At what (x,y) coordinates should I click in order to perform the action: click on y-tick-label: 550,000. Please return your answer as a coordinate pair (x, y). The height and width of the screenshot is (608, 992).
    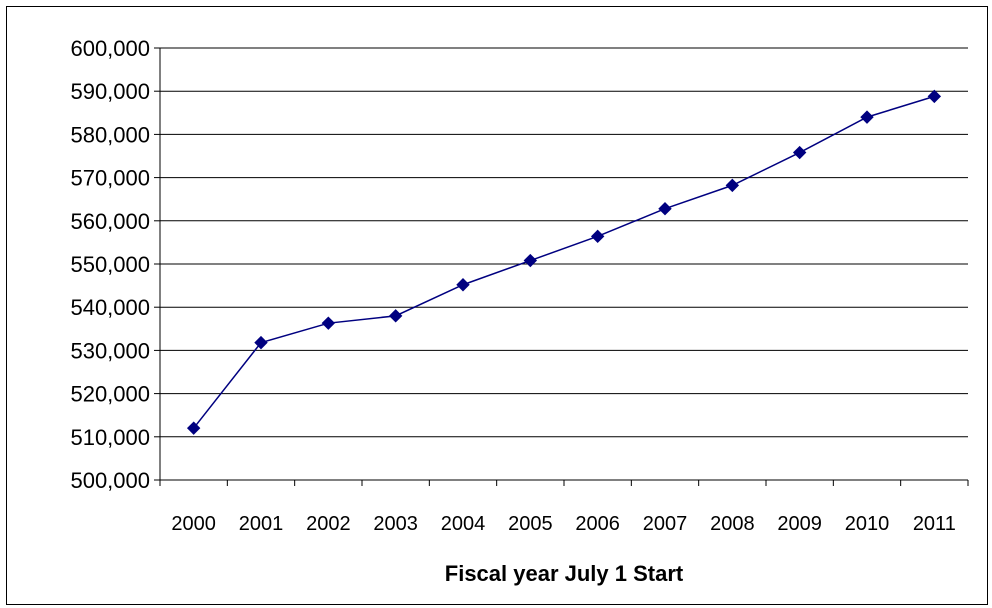
    Looking at the image, I should click on (110, 264).